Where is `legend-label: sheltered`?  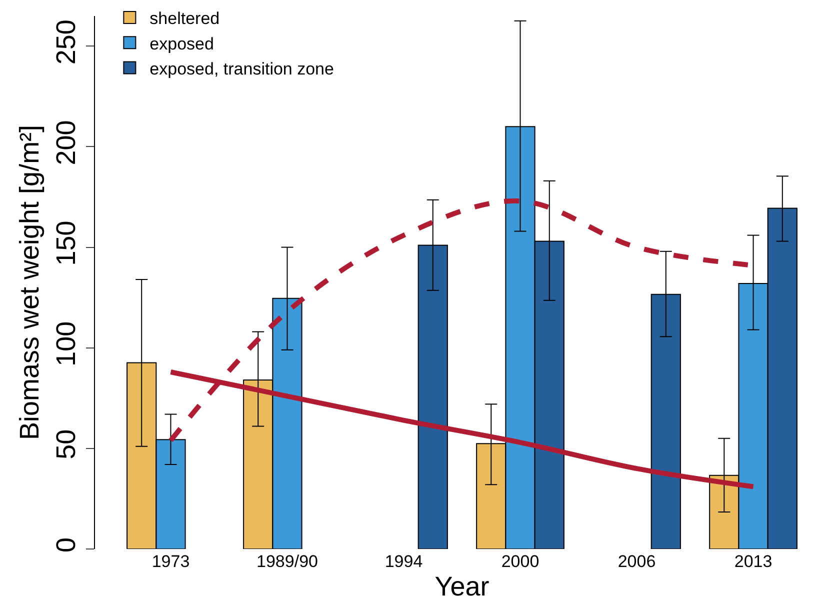 legend-label: sheltered is located at coordinates (185, 18).